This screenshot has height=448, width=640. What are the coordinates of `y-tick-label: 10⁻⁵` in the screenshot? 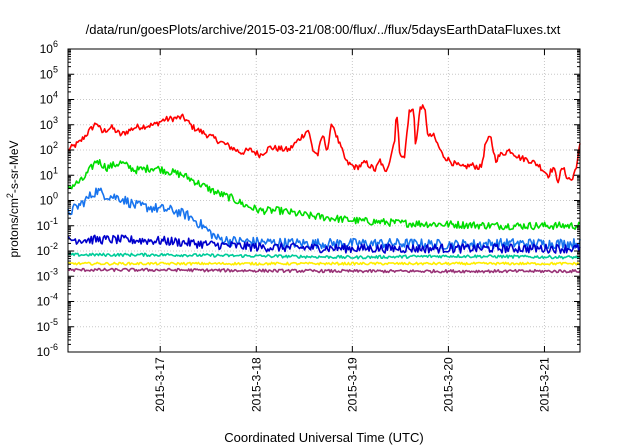 It's located at (47, 325).